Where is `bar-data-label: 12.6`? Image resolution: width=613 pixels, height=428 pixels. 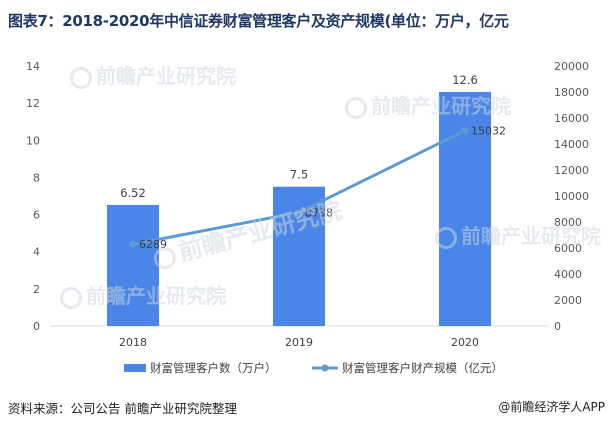 bar-data-label: 12.6 is located at coordinates (465, 80).